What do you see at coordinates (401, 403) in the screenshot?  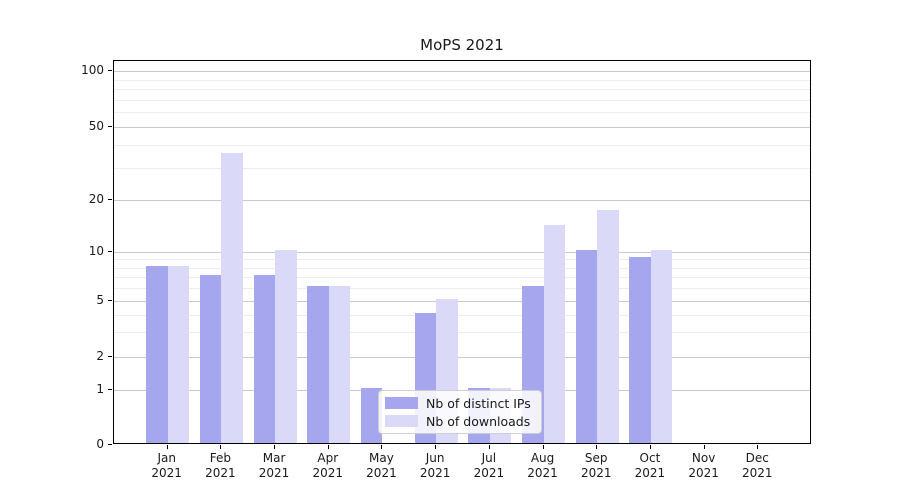 I see `legend-swatch-distinct-ips` at bounding box center [401, 403].